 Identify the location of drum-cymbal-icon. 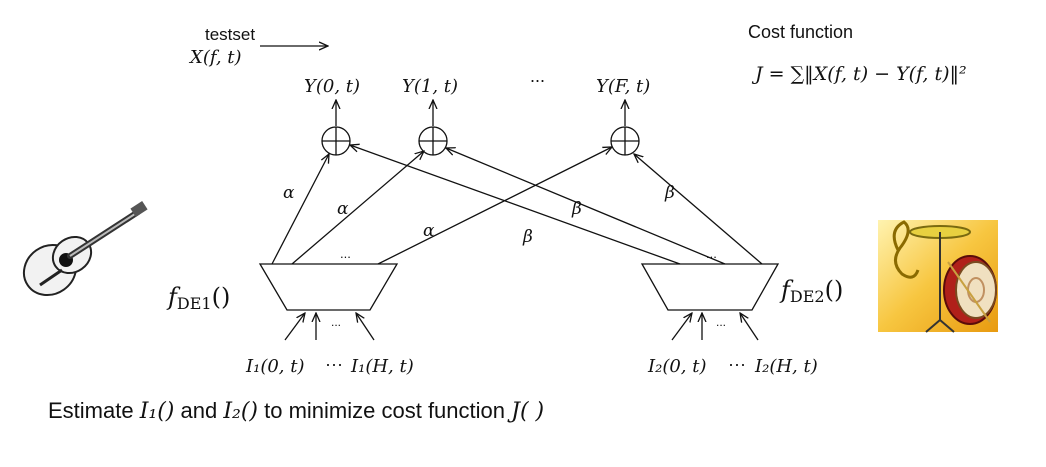
(938, 276).